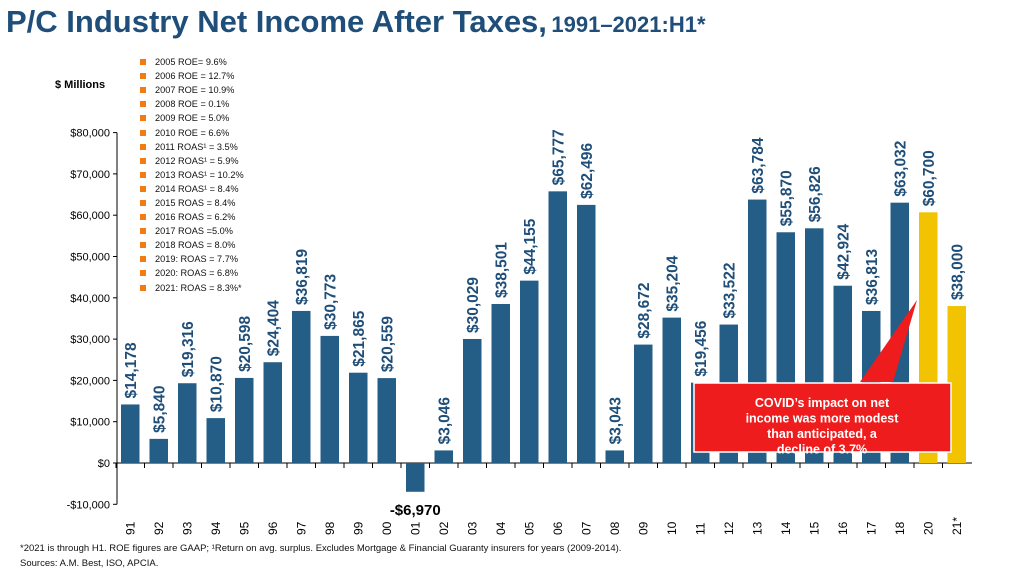 Image resolution: width=1024 pixels, height=576 pixels. Describe the element at coordinates (131, 370) in the screenshot. I see `data-label: $14,178` at that location.